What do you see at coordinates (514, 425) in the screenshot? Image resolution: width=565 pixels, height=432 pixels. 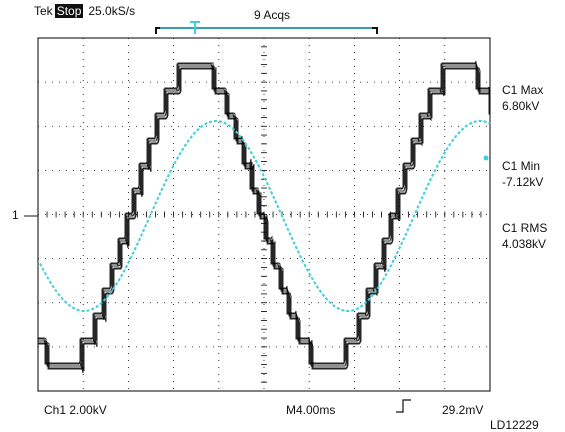 I see `figure-id: LD12229` at bounding box center [514, 425].